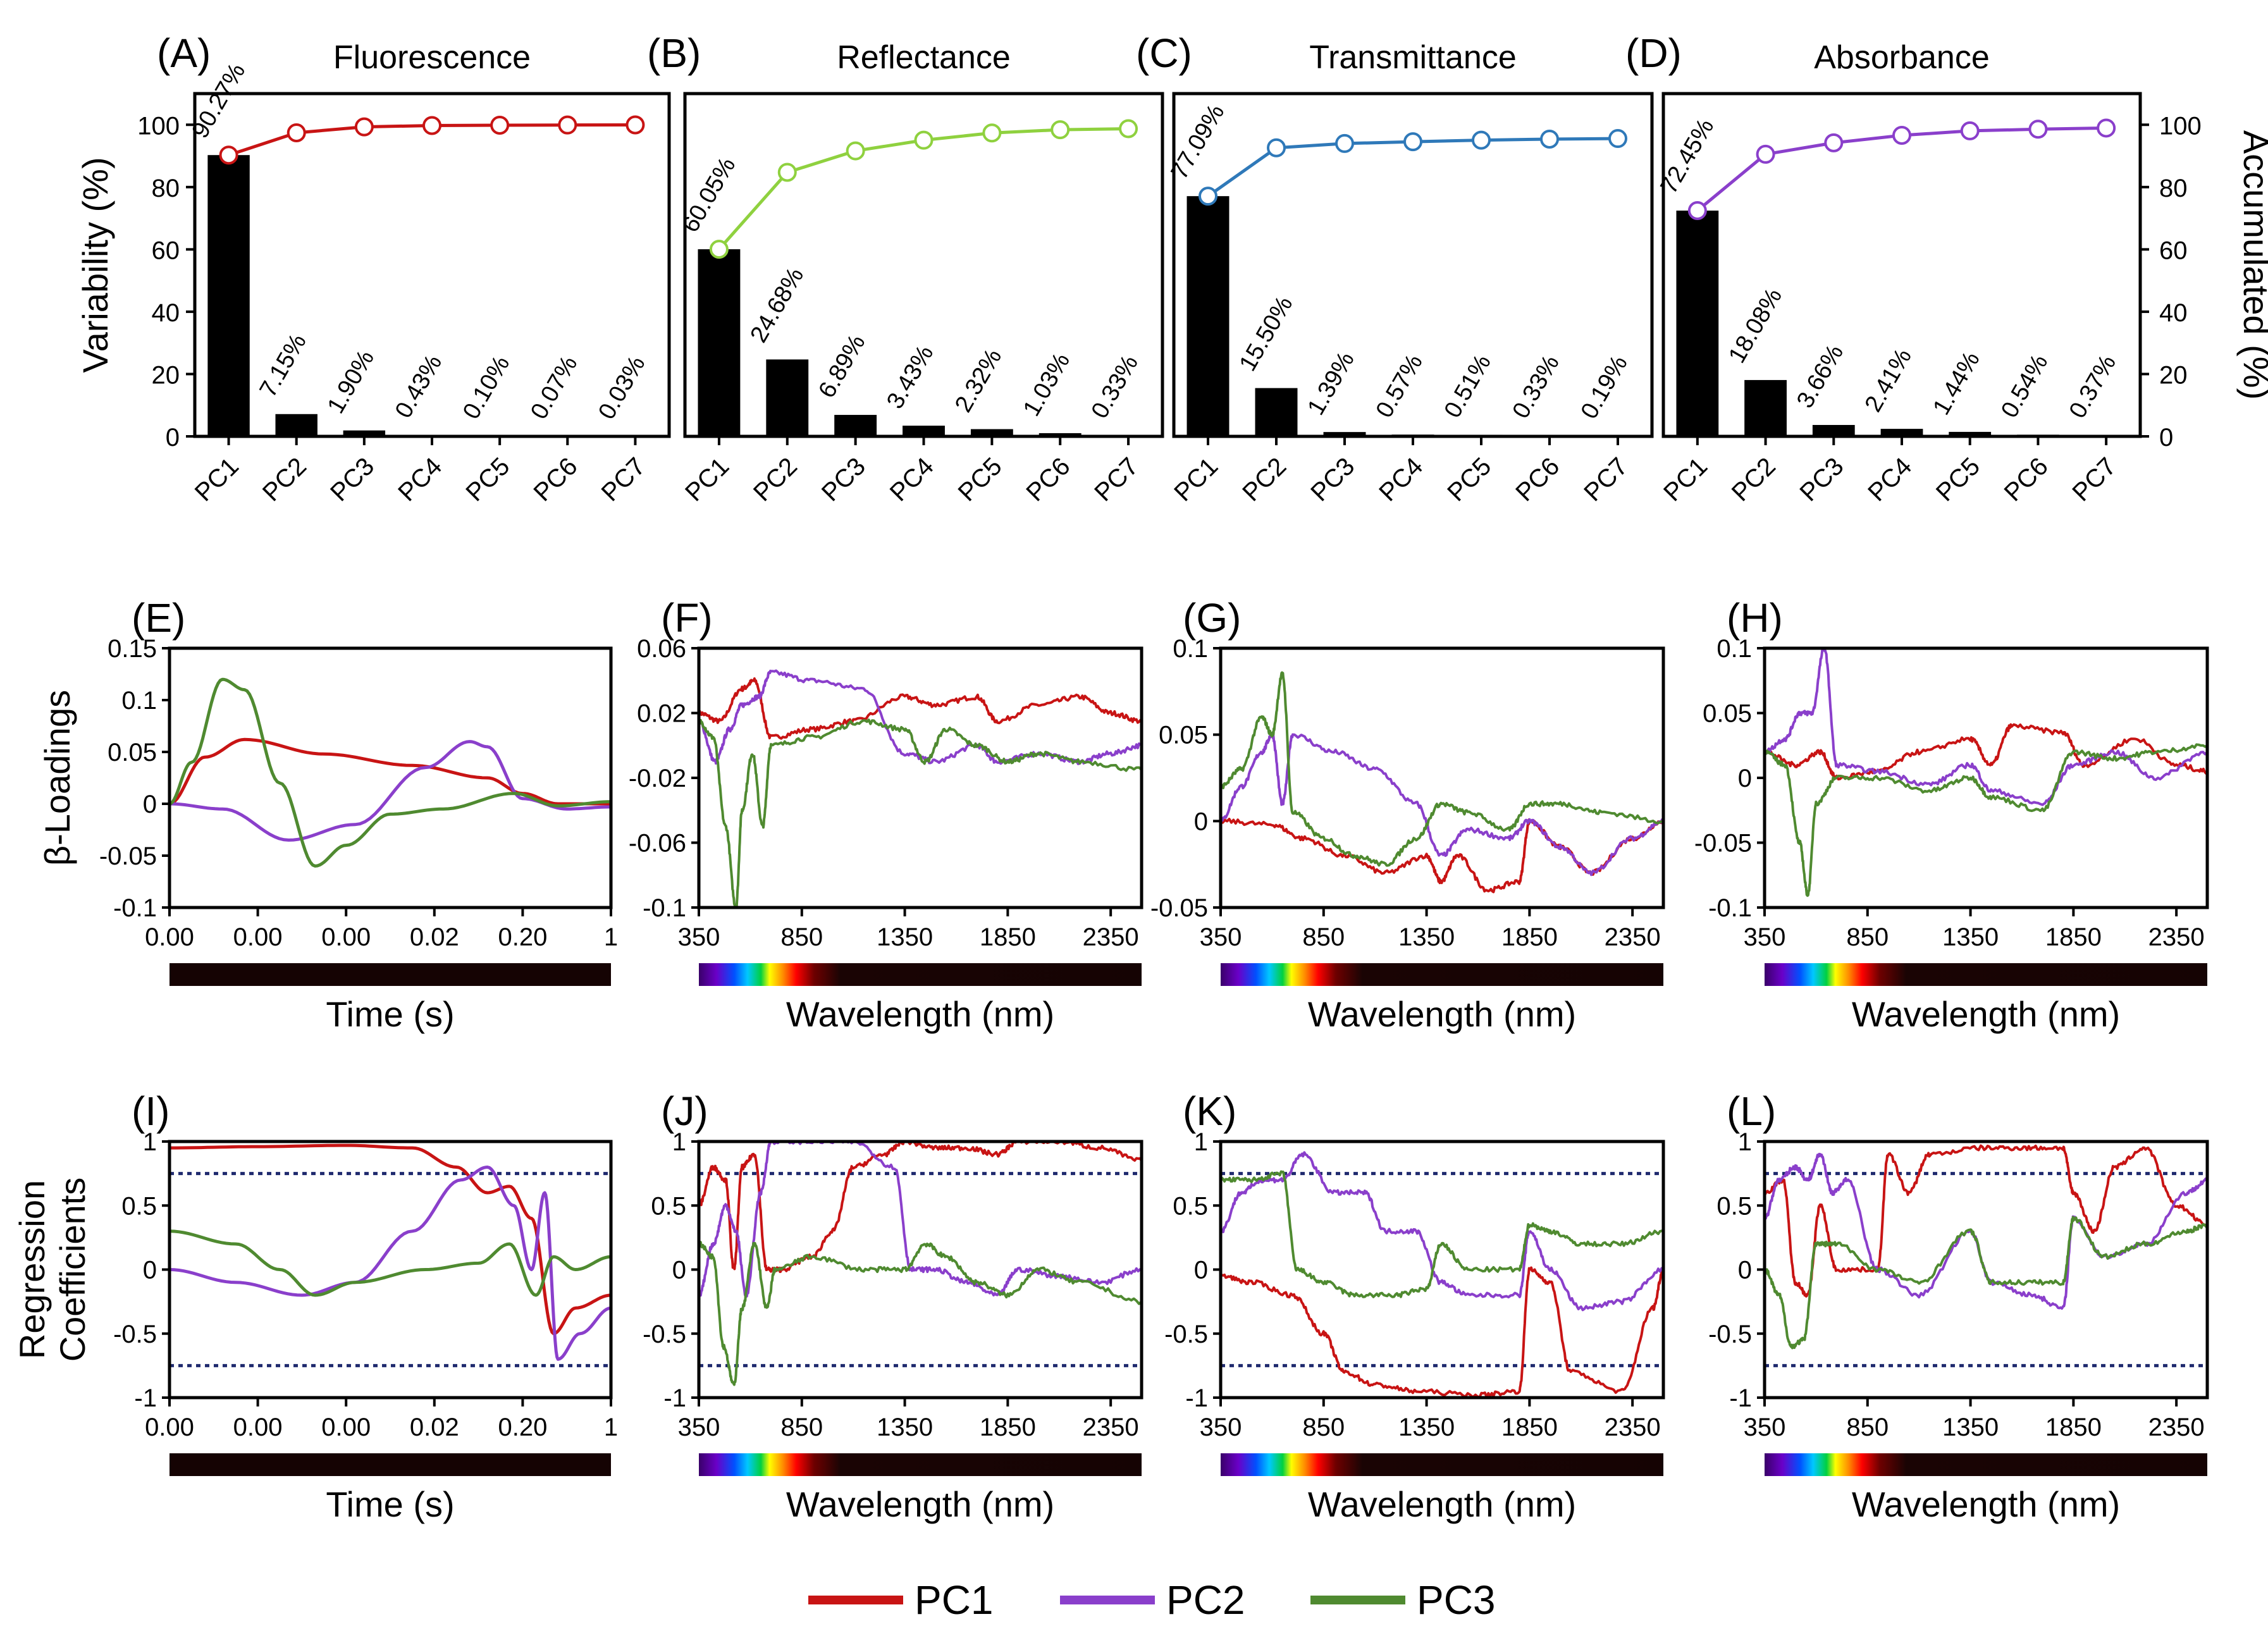 The image size is (2268, 1631). Describe the element at coordinates (1970, 434) in the screenshot. I see `bar-pc5` at that location.